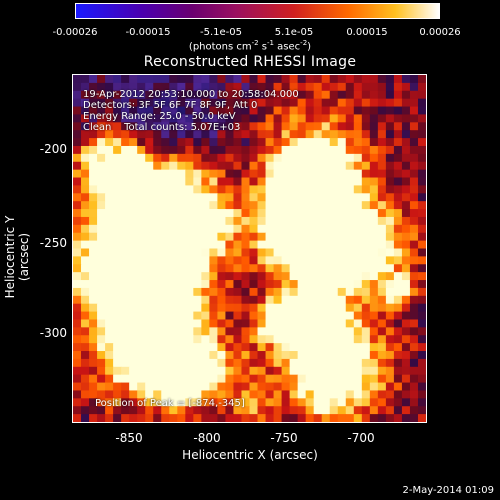 The width and height of the screenshot is (500, 500). What do you see at coordinates (294, 32) in the screenshot?
I see `colorbar-tick: 5.1e-05` at bounding box center [294, 32].